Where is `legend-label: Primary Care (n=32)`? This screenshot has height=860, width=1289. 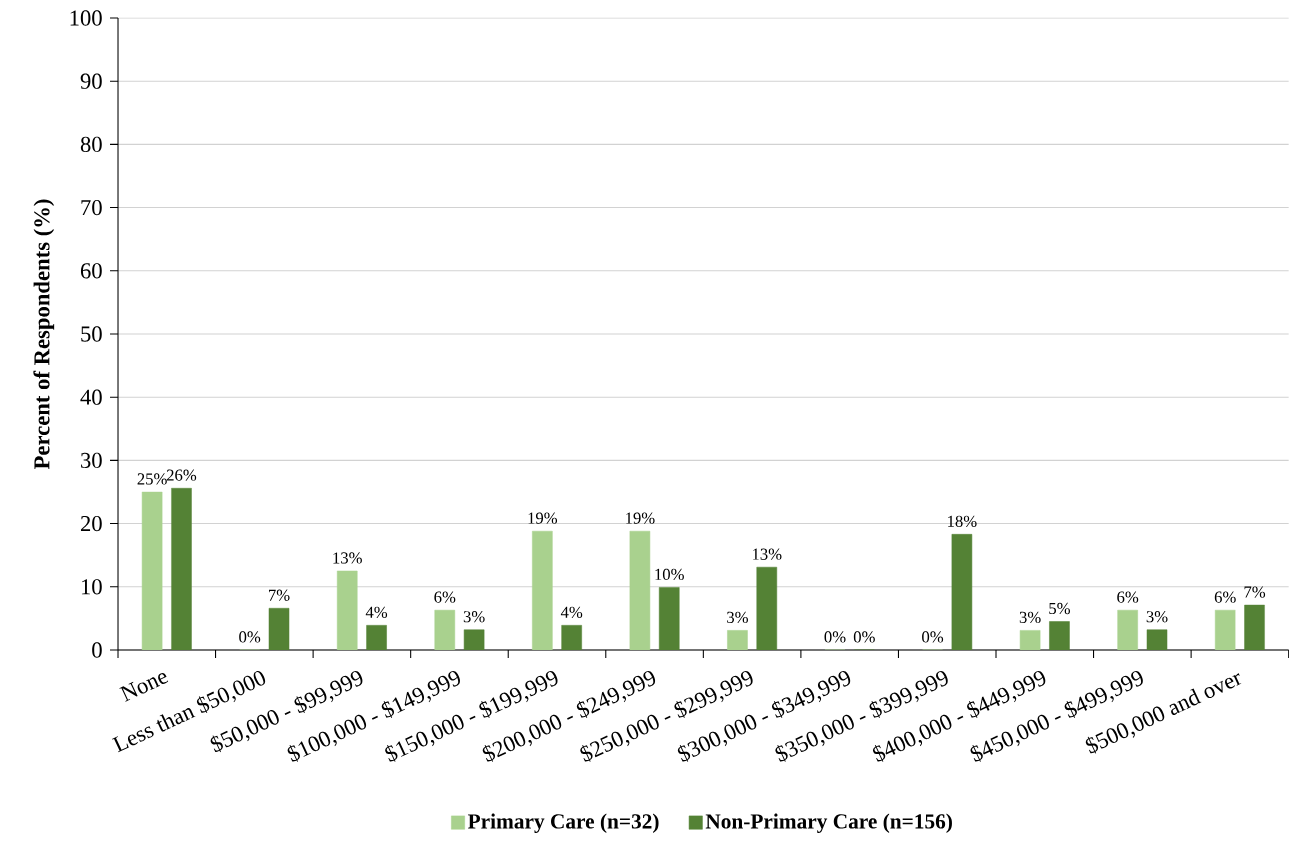 legend-label: Primary Care (n=32) is located at coordinates (563, 823).